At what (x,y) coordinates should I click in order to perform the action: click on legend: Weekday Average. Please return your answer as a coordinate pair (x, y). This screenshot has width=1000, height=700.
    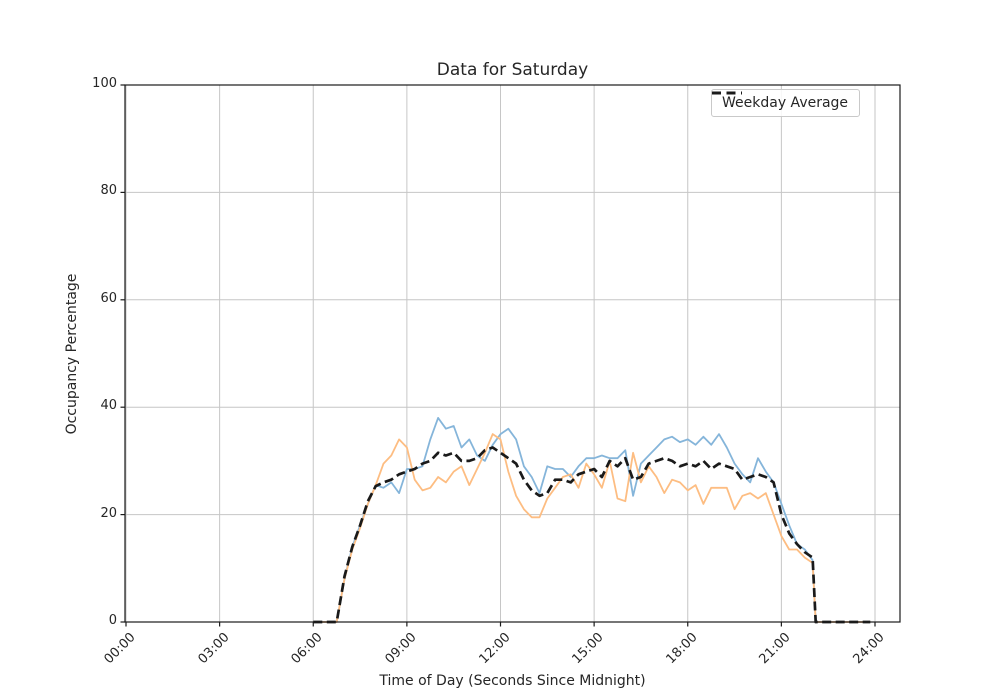
    Looking at the image, I should click on (786, 103).